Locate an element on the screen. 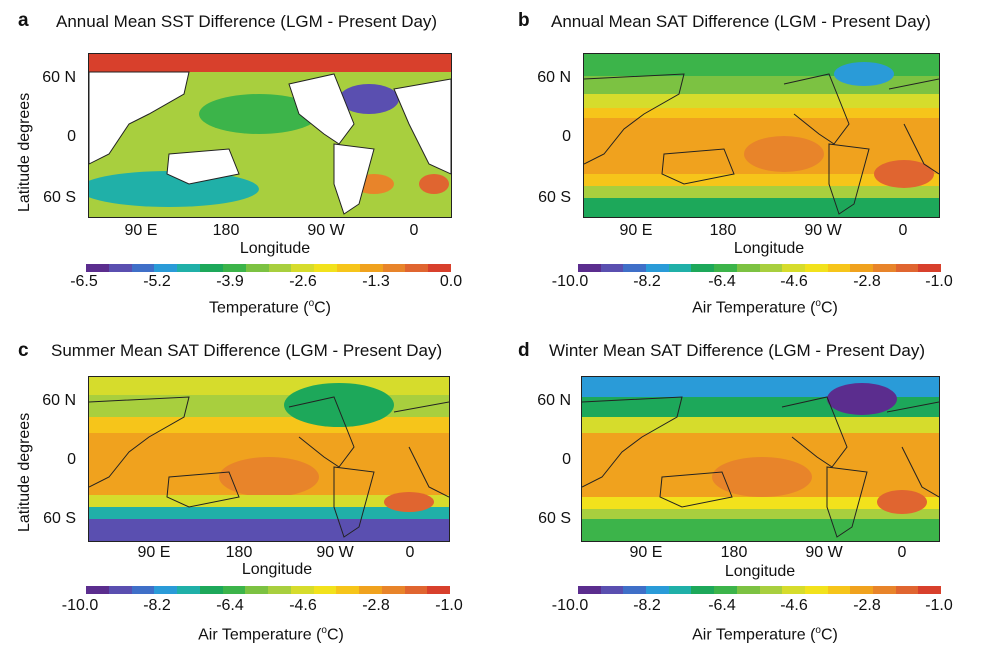  map-c-band-s2 is located at coordinates (269, 513).